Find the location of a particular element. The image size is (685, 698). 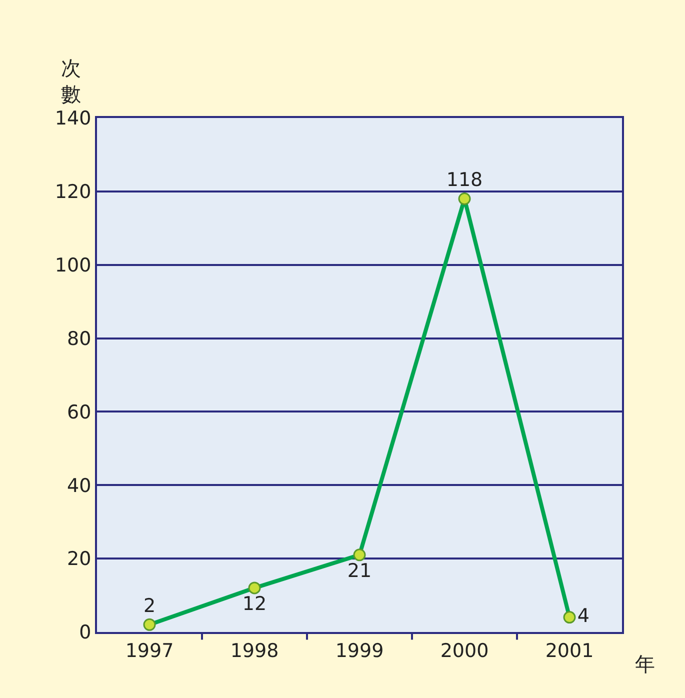

y-tick-label: 60 is located at coordinates (79, 412).